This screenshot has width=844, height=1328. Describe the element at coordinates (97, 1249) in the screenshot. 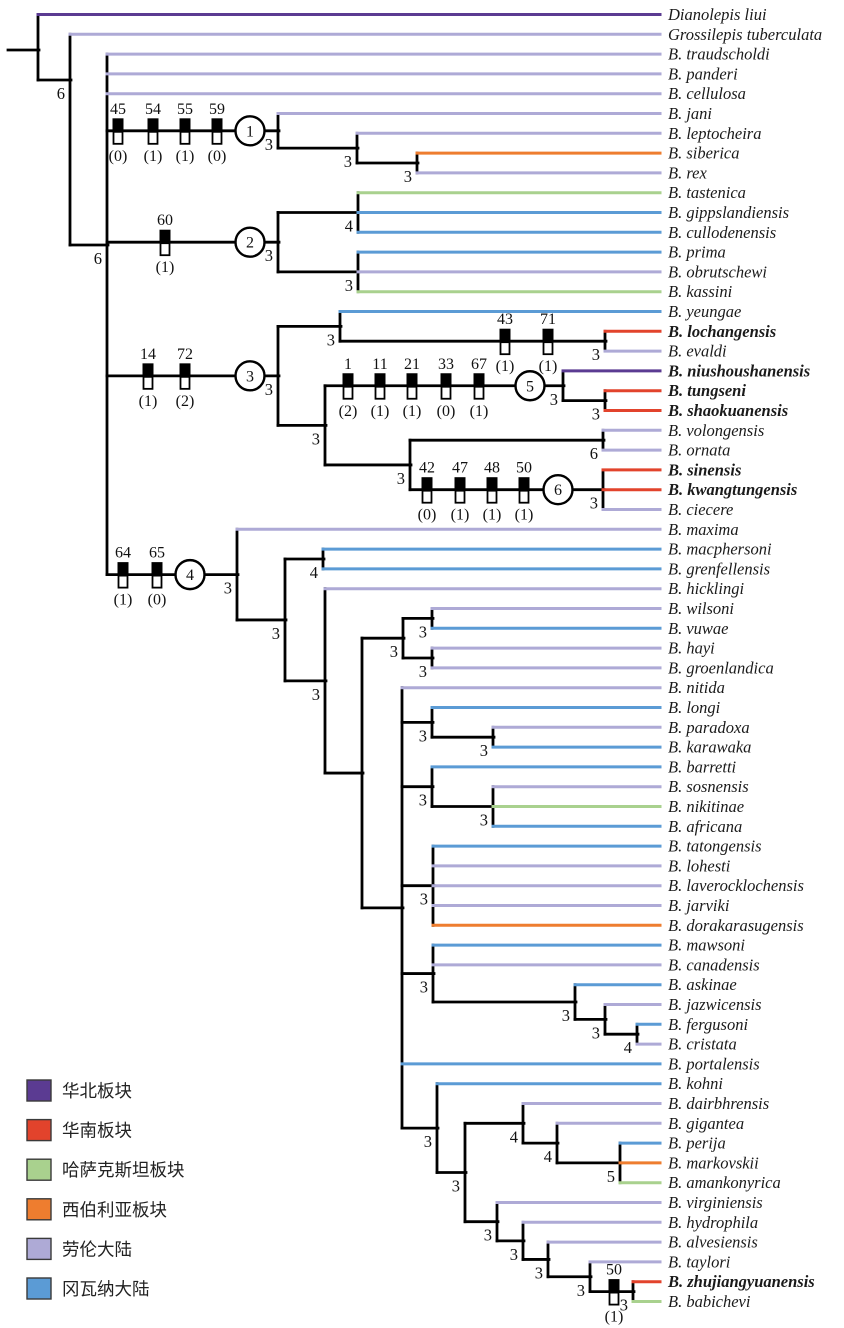

I see `legend-label: 劳伦大陆` at that location.